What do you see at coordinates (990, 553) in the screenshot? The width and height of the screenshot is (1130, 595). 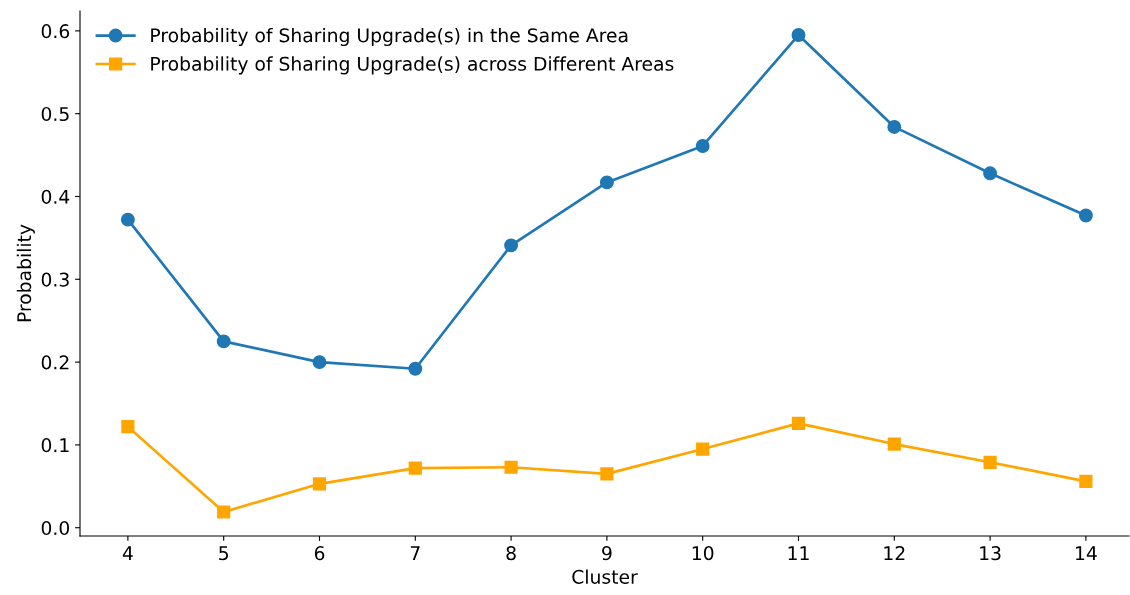 I see `x-tick-label: 13` at bounding box center [990, 553].